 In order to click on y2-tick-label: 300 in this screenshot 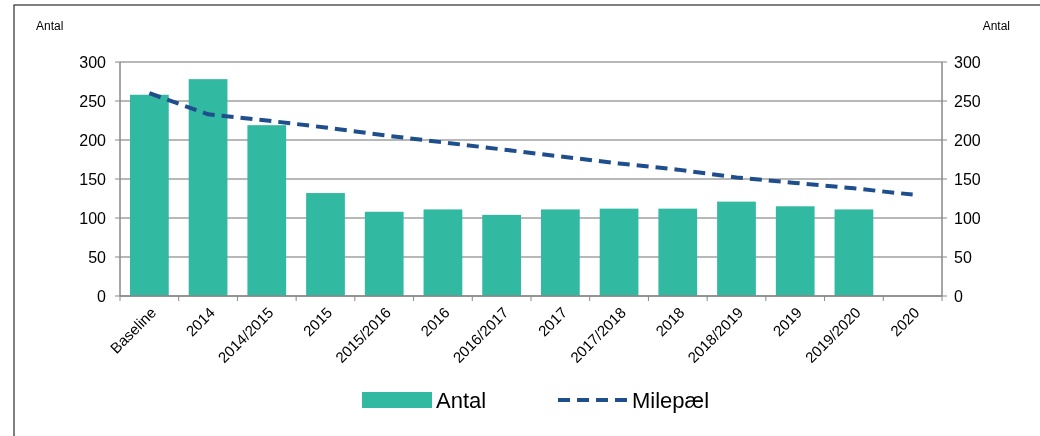, I will do `click(967, 62)`.